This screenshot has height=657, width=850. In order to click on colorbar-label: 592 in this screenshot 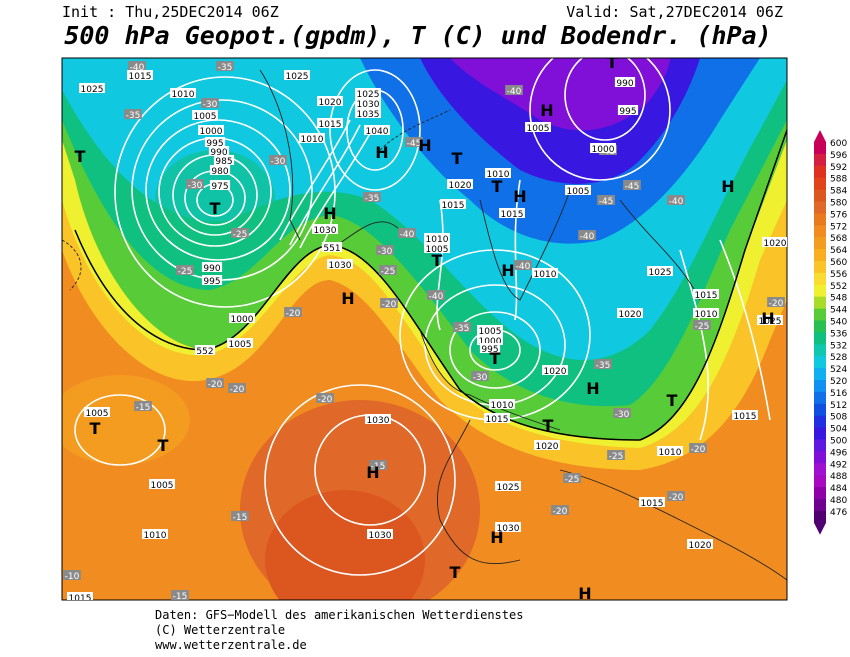, I will do `click(838, 168)`.